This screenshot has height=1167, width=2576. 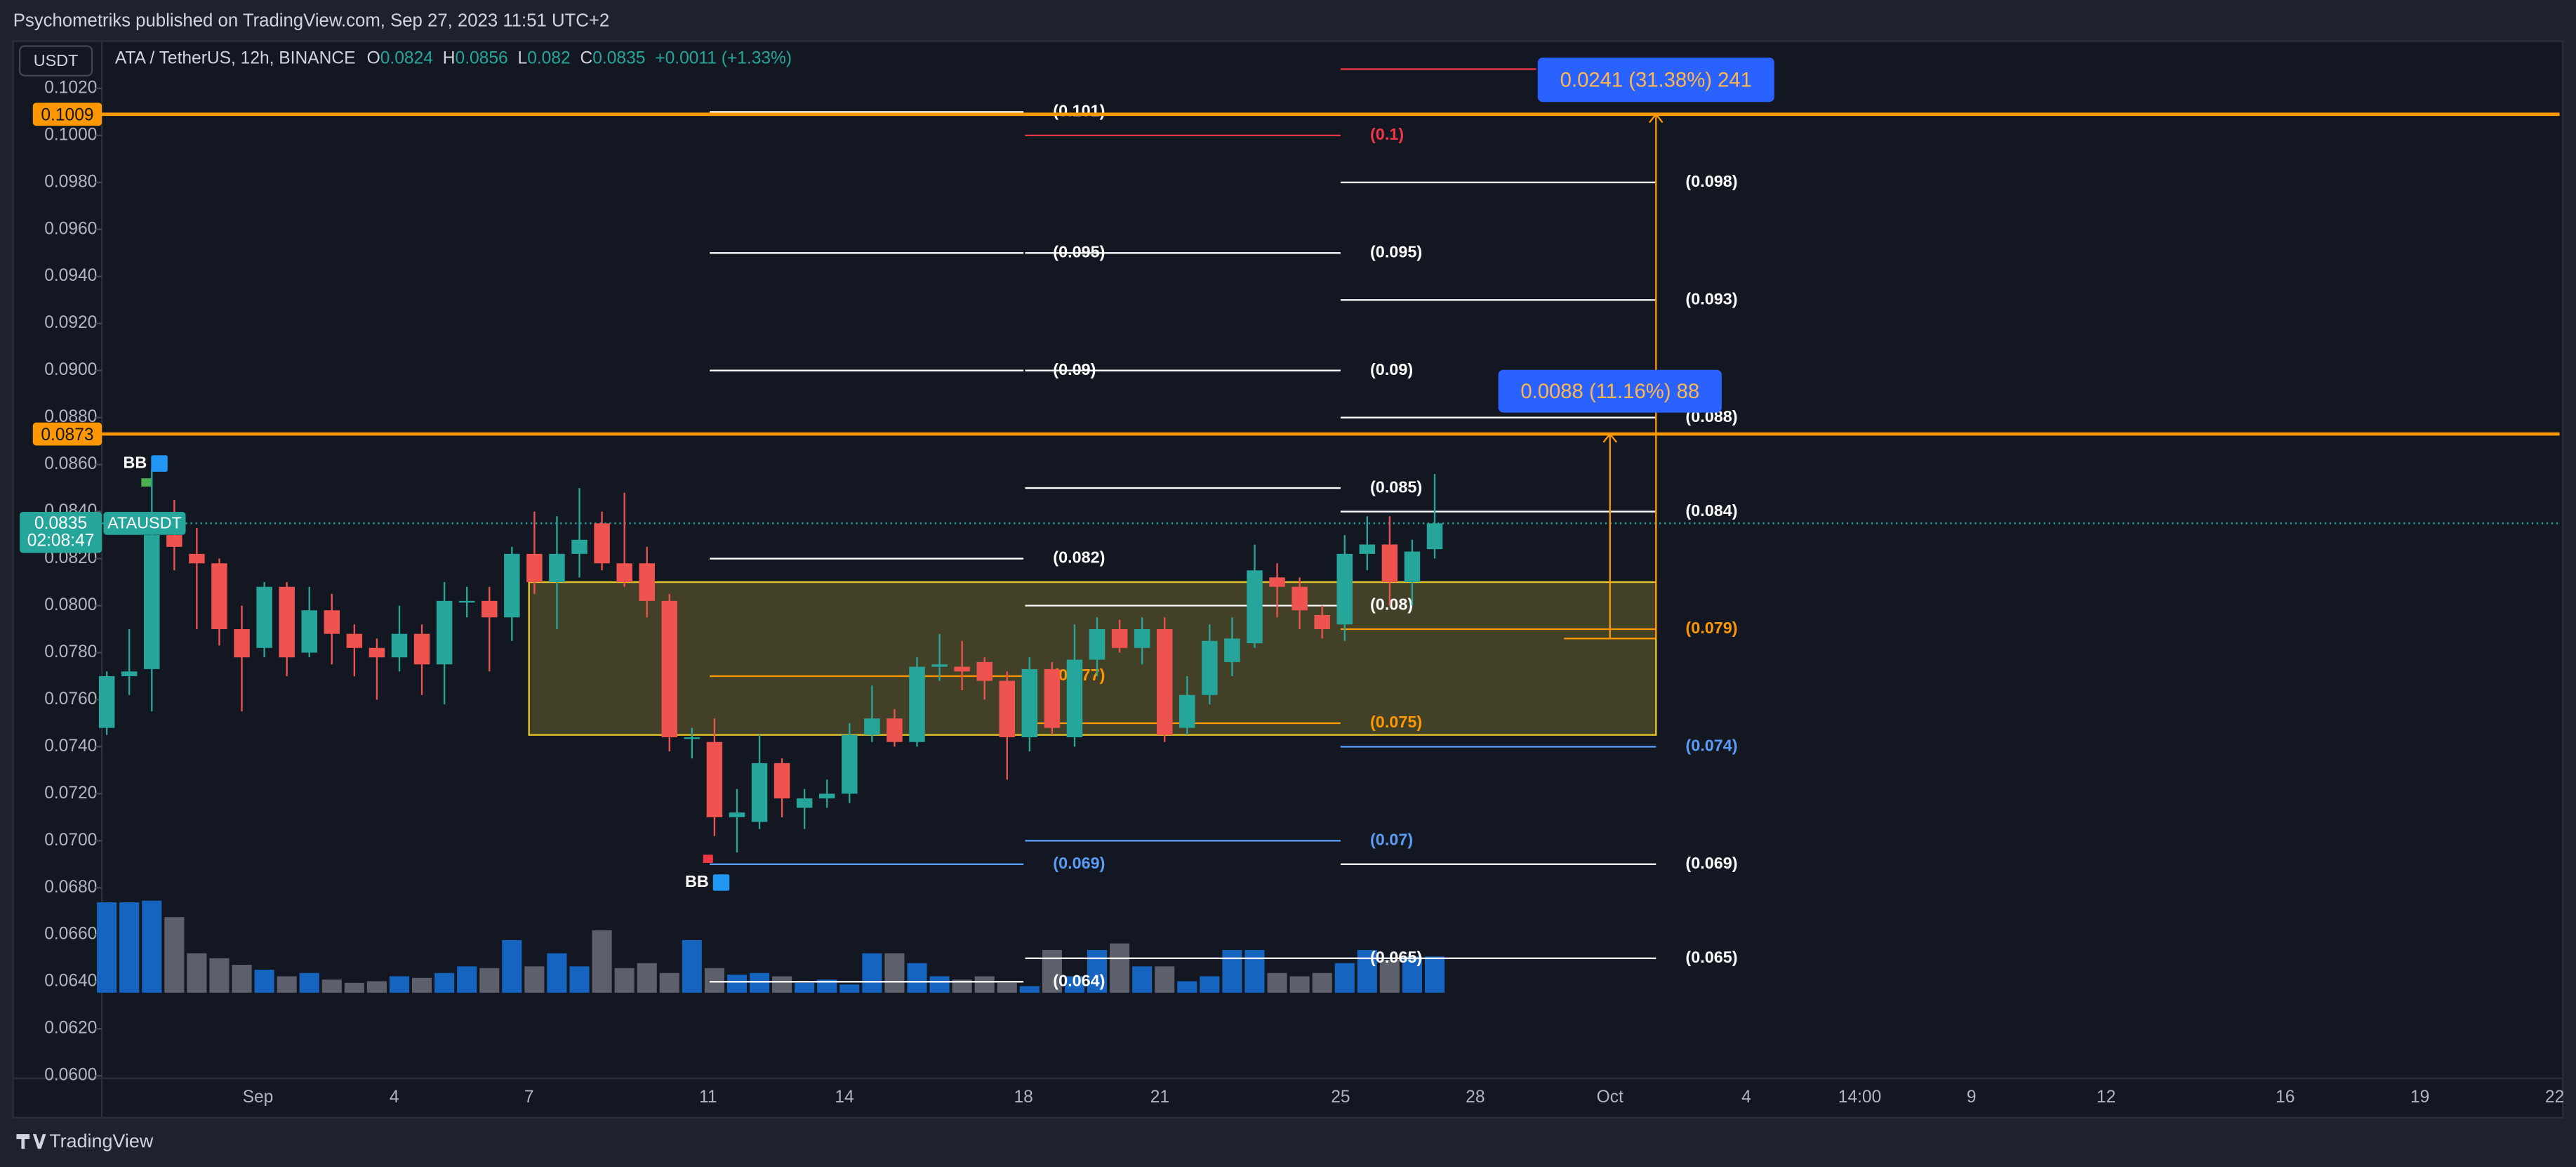 I want to click on x-tick-label: 21, so click(x=1159, y=1097).